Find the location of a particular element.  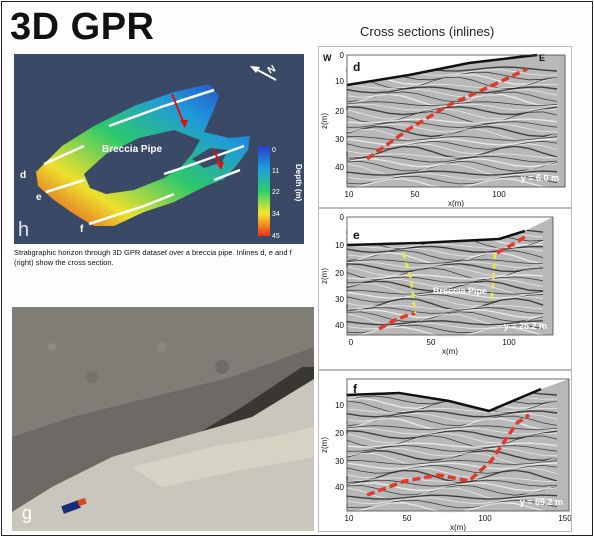

radargram-panel-f: 10 20 30 40 10 50 100 150 z(m) x(m) f y = 69.2 m is located at coordinates (445, 451).